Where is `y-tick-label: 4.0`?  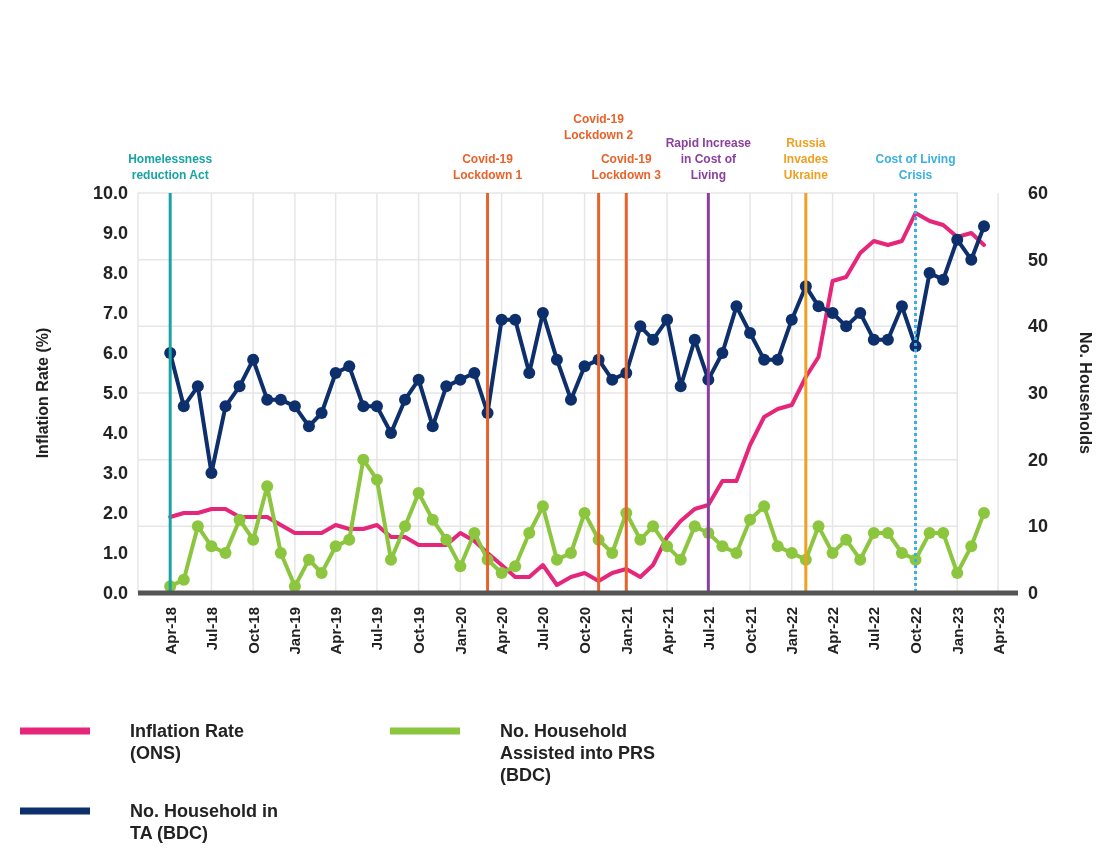
y-tick-label: 4.0 is located at coordinates (115, 433).